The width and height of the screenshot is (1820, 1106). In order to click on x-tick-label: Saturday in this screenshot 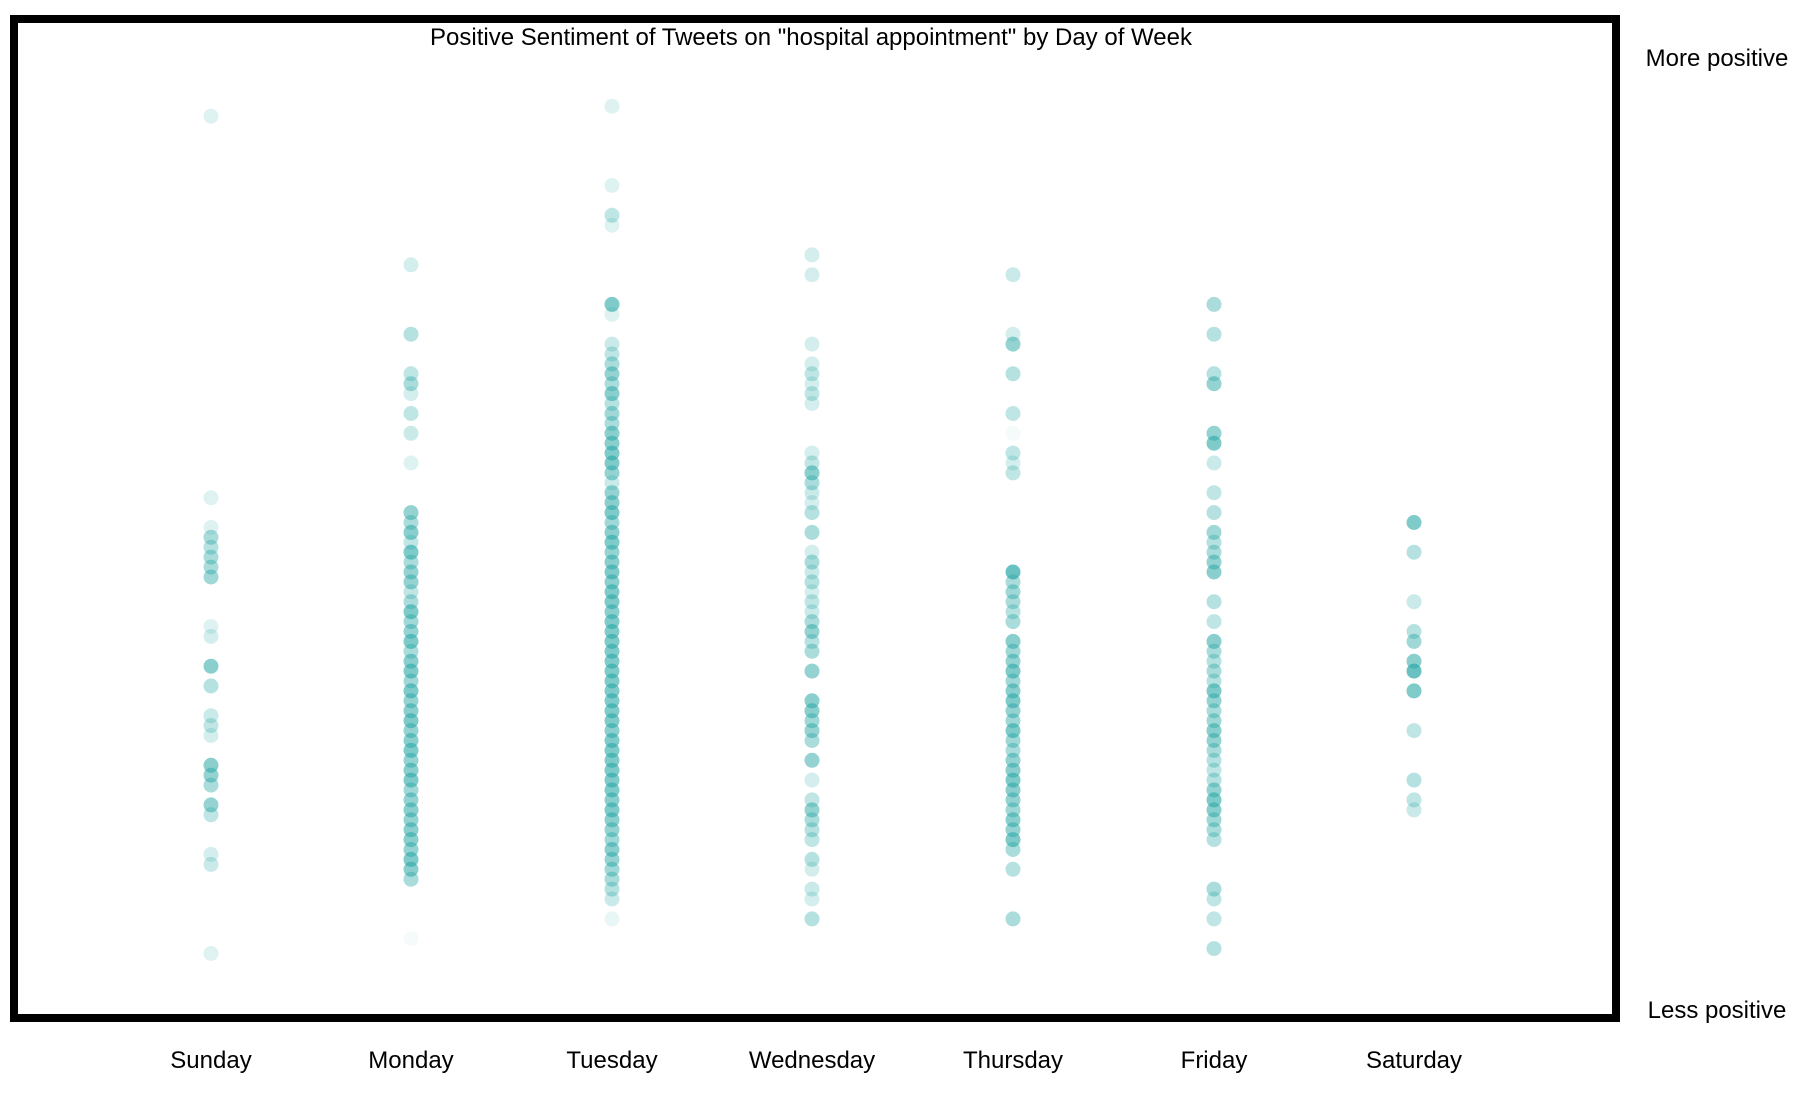, I will do `click(1414, 1060)`.